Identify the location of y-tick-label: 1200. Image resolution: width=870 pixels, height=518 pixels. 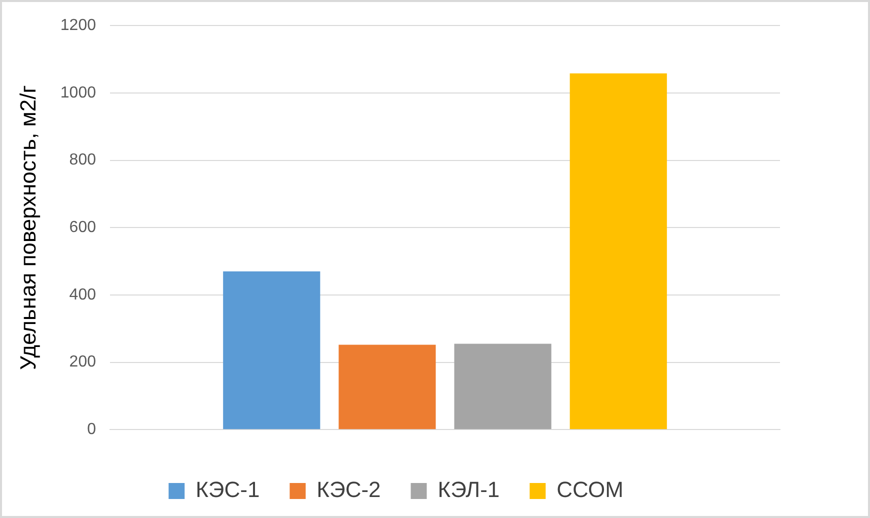
(78, 25).